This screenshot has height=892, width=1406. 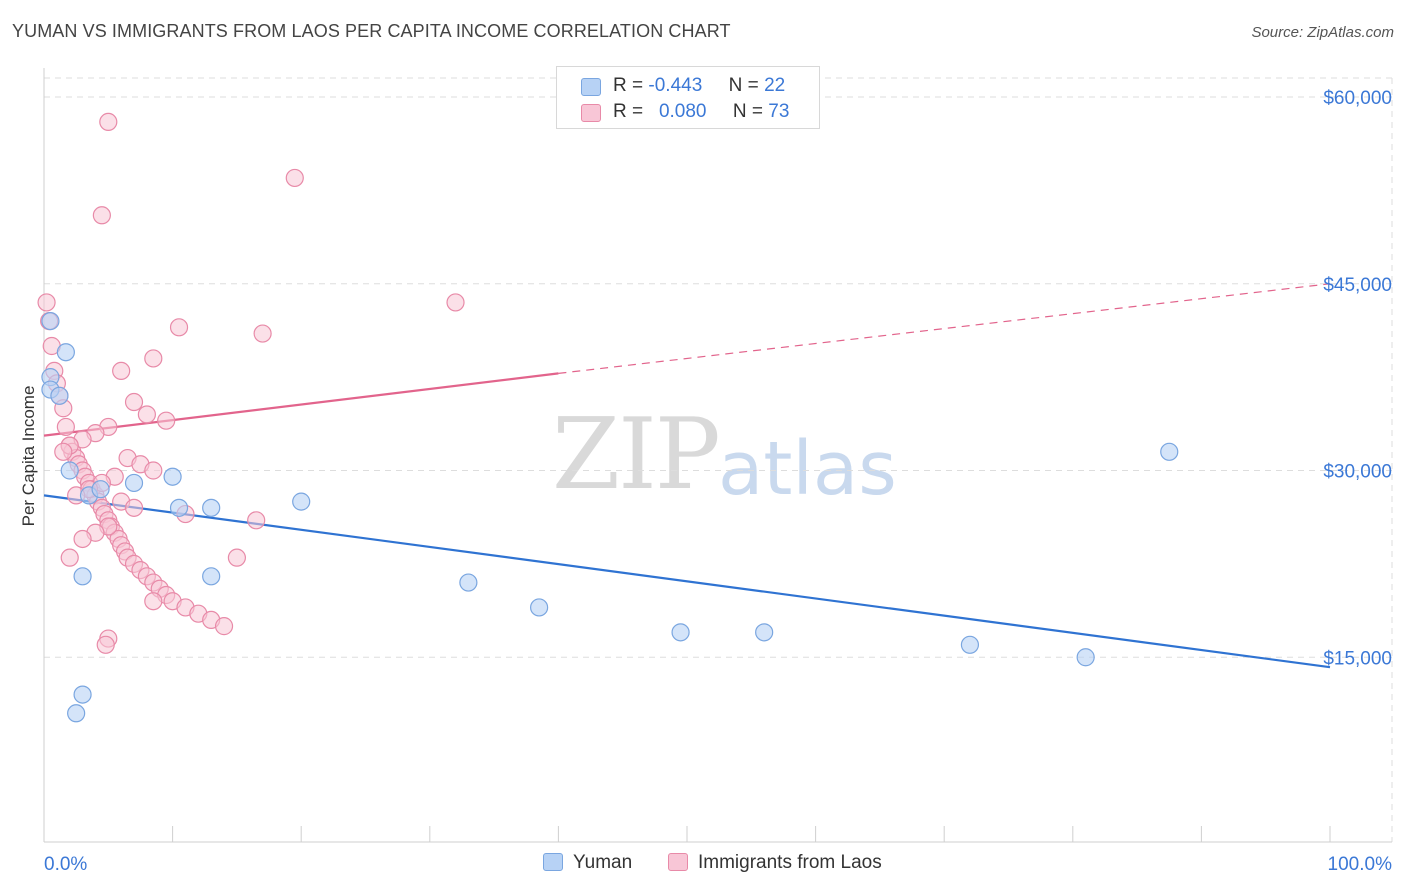 I want to click on yuman-legend-label: Yuman, so click(x=603, y=862).